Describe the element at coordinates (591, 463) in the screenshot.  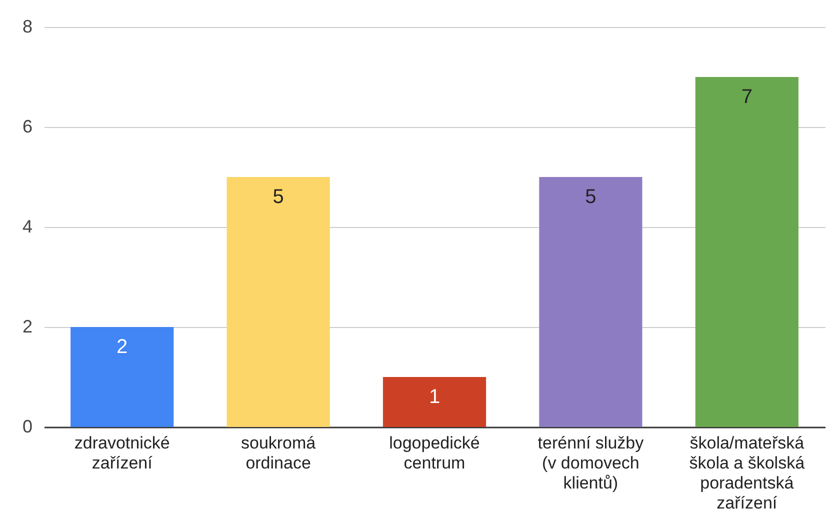
I see `x-tick-label: terénní služby (v domovech klientů)` at that location.